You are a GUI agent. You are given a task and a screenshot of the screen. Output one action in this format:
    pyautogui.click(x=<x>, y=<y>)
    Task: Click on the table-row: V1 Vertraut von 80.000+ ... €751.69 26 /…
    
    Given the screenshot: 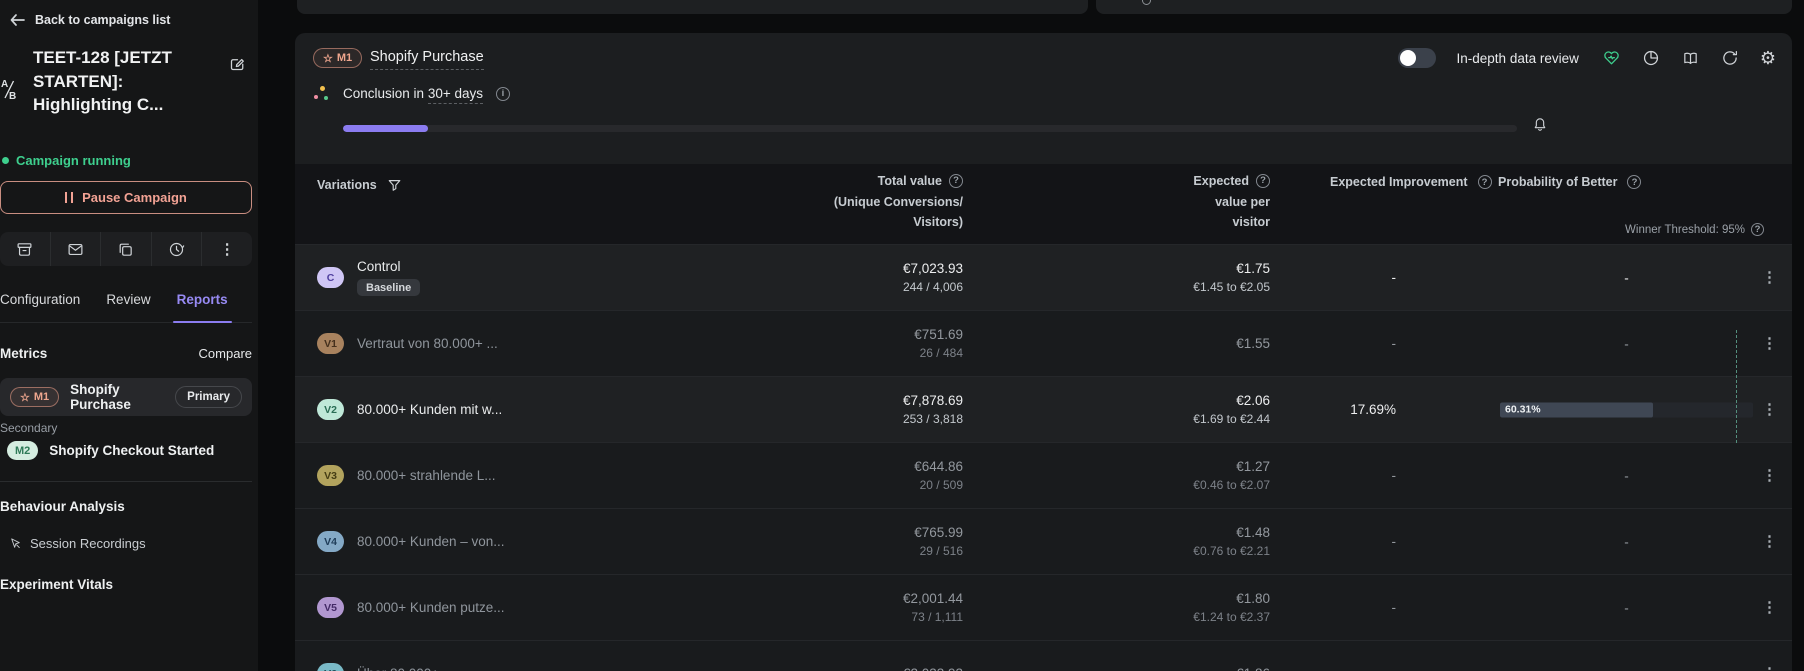 What is the action you would take?
    pyautogui.click(x=1043, y=343)
    